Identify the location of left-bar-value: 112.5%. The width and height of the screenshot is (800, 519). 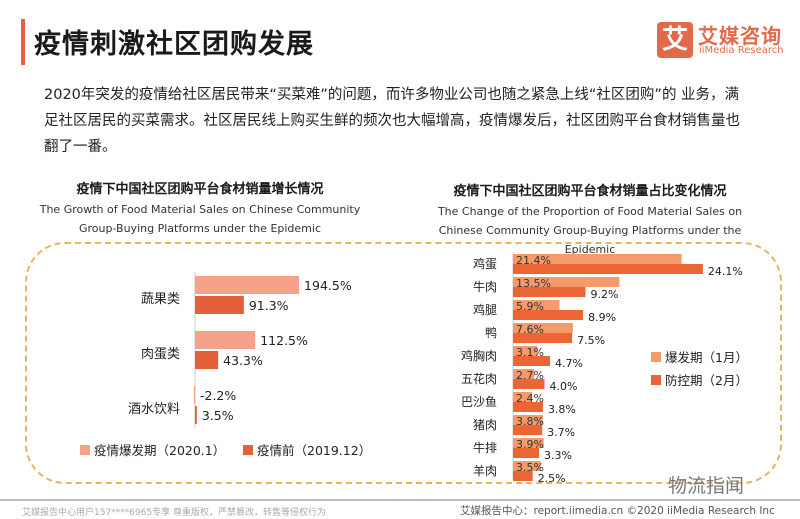
(284, 340).